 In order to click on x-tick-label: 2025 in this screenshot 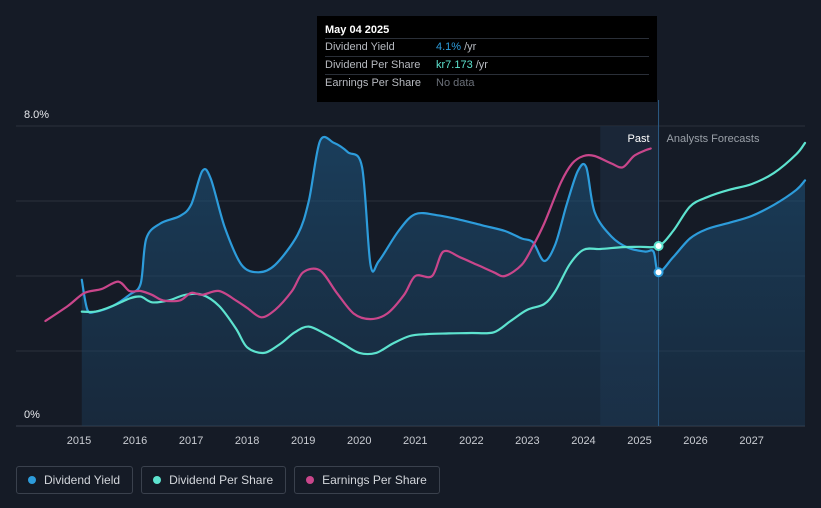, I will do `click(639, 441)`.